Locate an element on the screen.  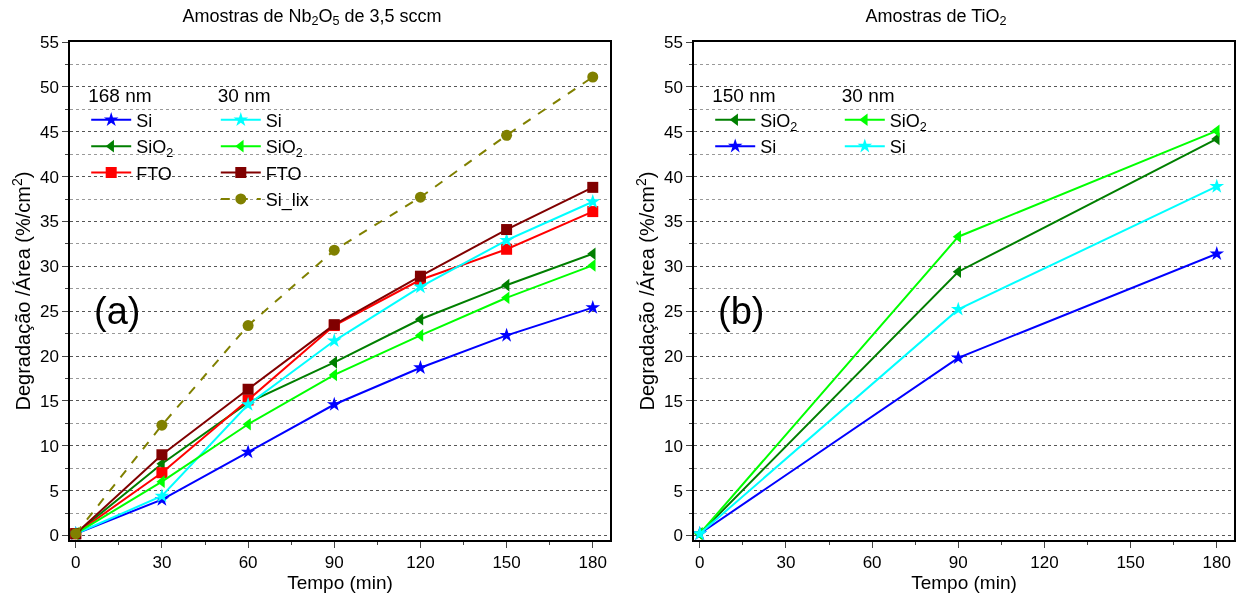
legend-label: Si_lix is located at coordinates (287, 200).